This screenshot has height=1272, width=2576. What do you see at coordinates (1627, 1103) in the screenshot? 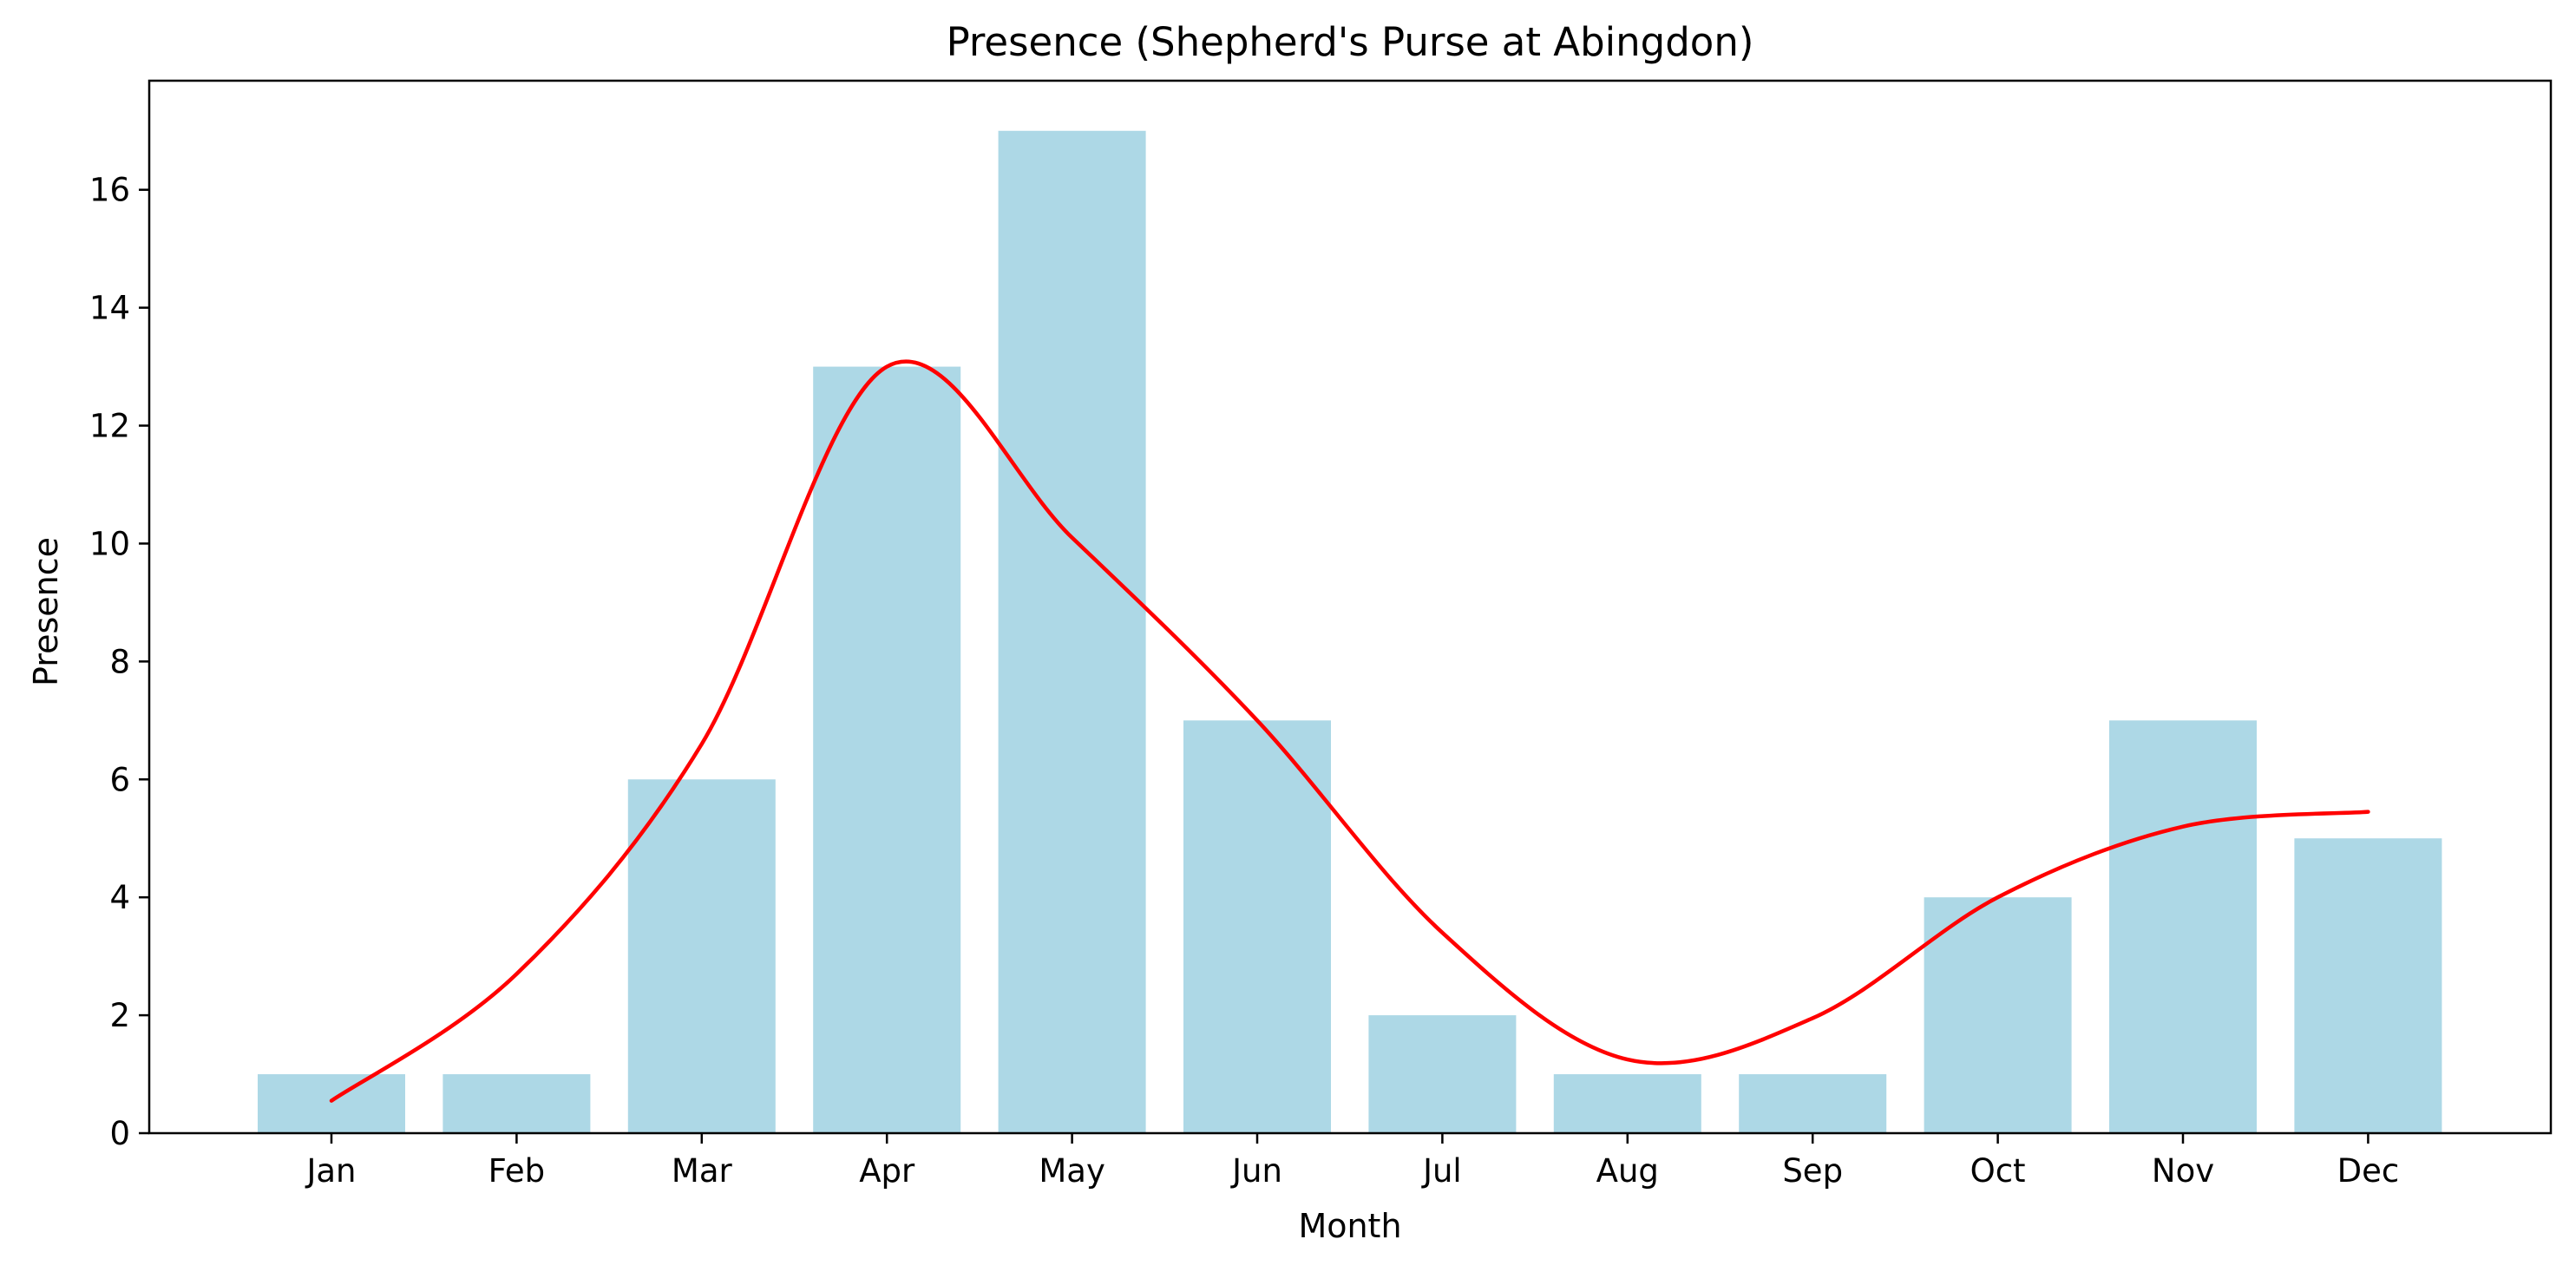
I see `bar-aug` at bounding box center [1627, 1103].